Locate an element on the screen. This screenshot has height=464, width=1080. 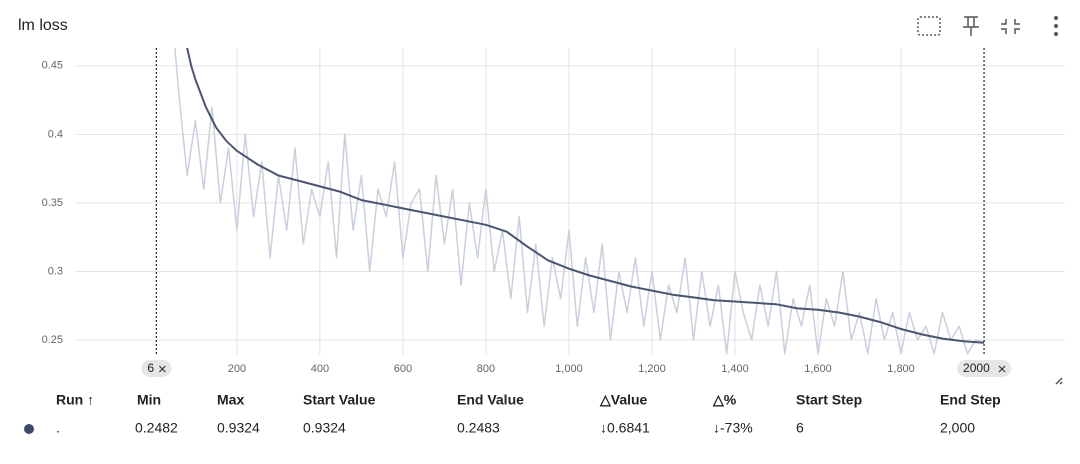
x-tick-label: 1,400 is located at coordinates (735, 369).